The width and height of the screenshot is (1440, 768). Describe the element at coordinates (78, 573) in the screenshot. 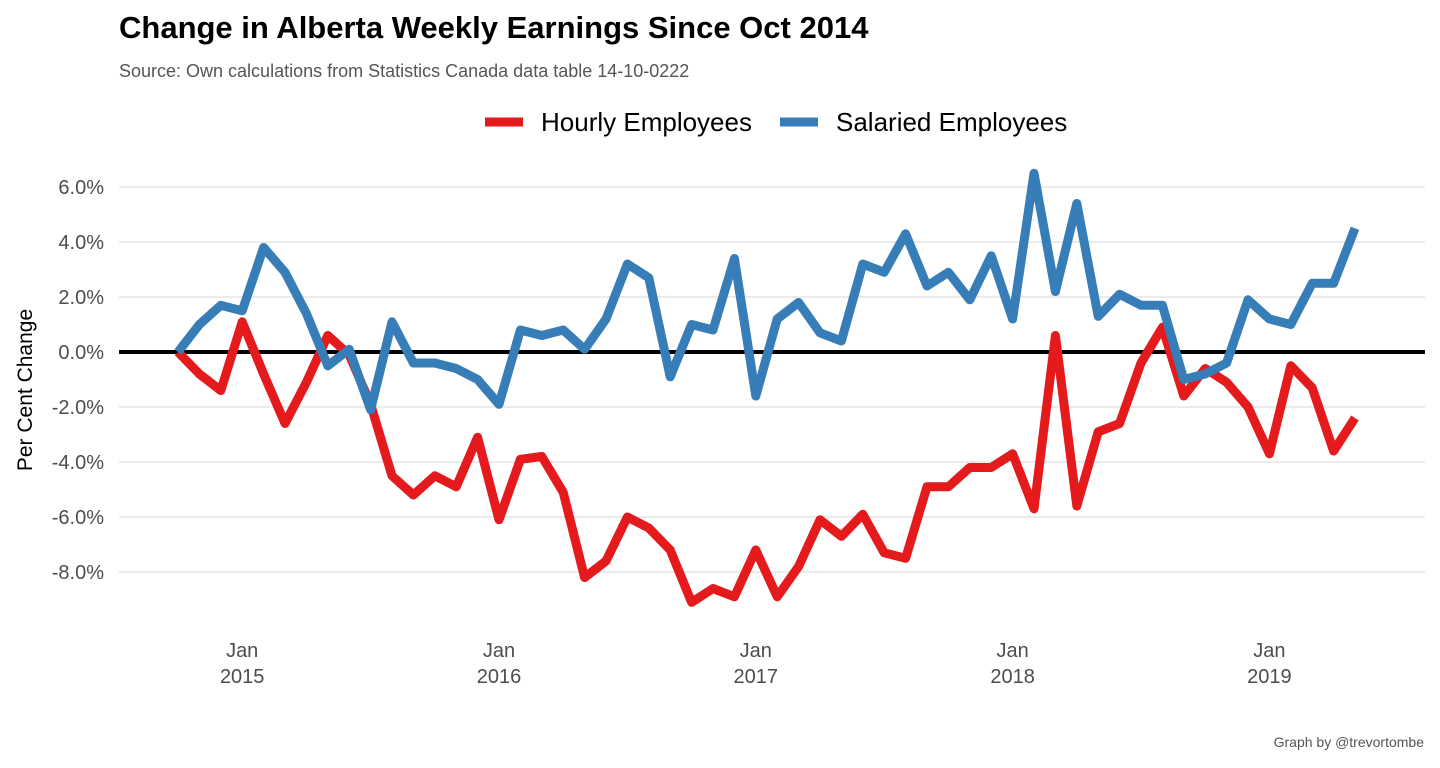

I see `y-tick-label: -8.0%` at that location.